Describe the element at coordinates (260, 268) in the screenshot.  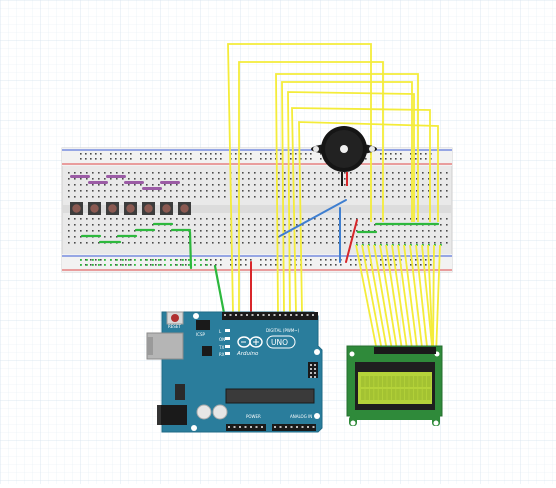
I see `green-wires` at that location.